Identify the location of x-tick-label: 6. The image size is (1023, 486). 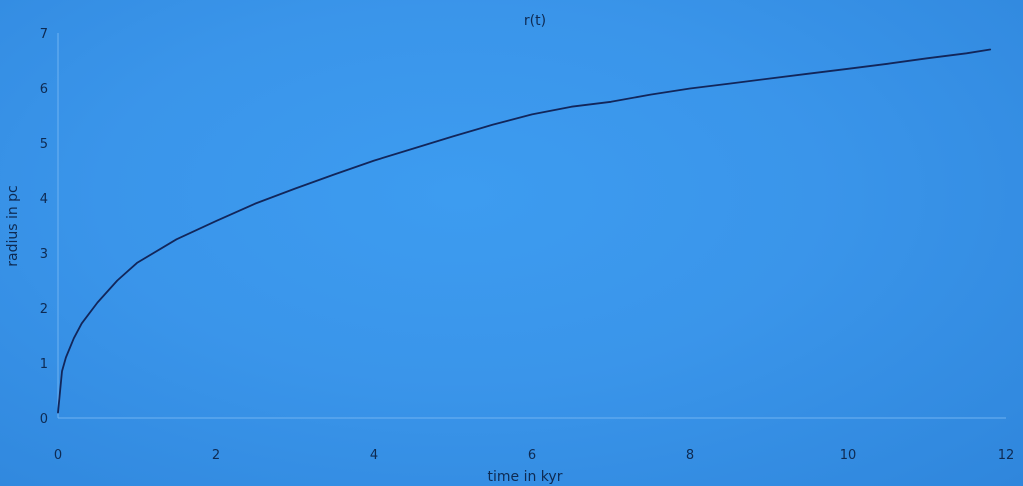
(532, 455).